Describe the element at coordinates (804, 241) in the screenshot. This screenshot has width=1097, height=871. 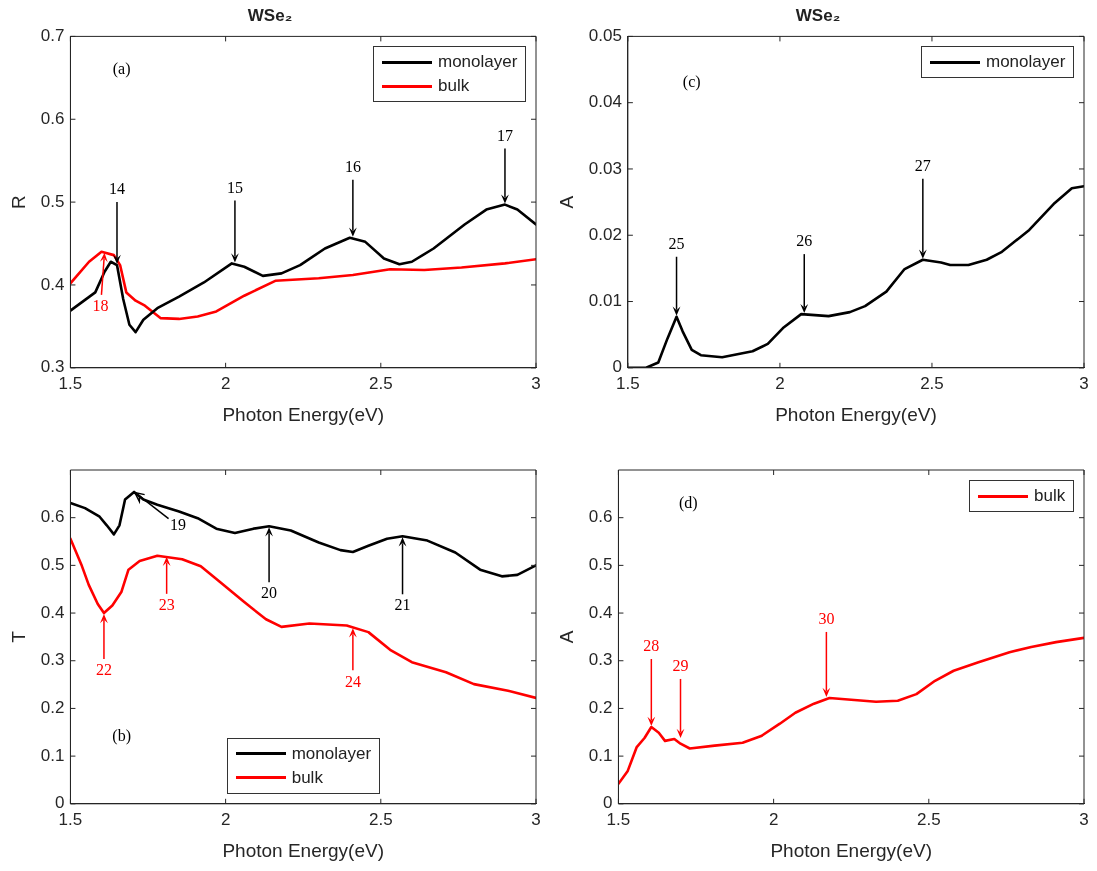
I see `annotation: 26` at that location.